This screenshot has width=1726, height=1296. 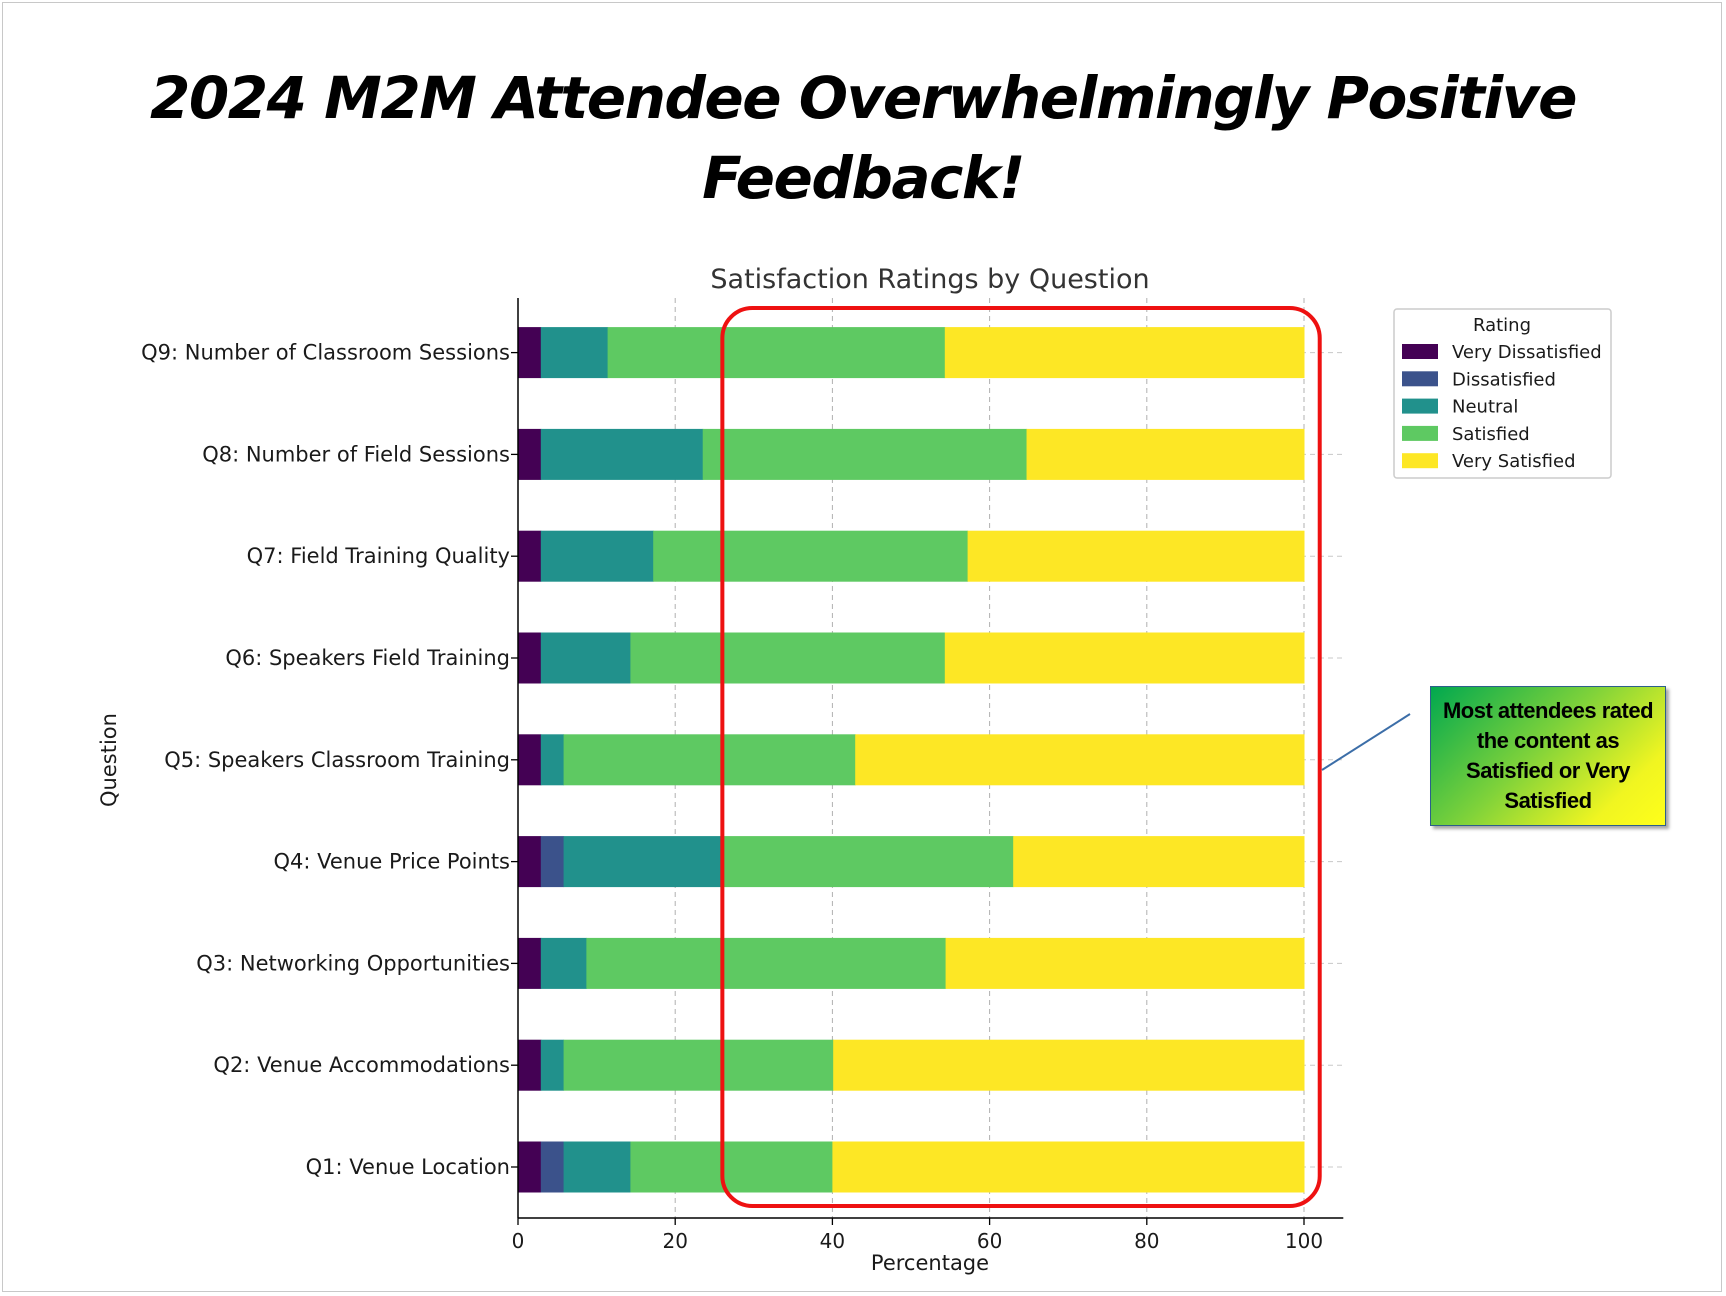 I want to click on x-tick-label: 40, so click(x=832, y=1241).